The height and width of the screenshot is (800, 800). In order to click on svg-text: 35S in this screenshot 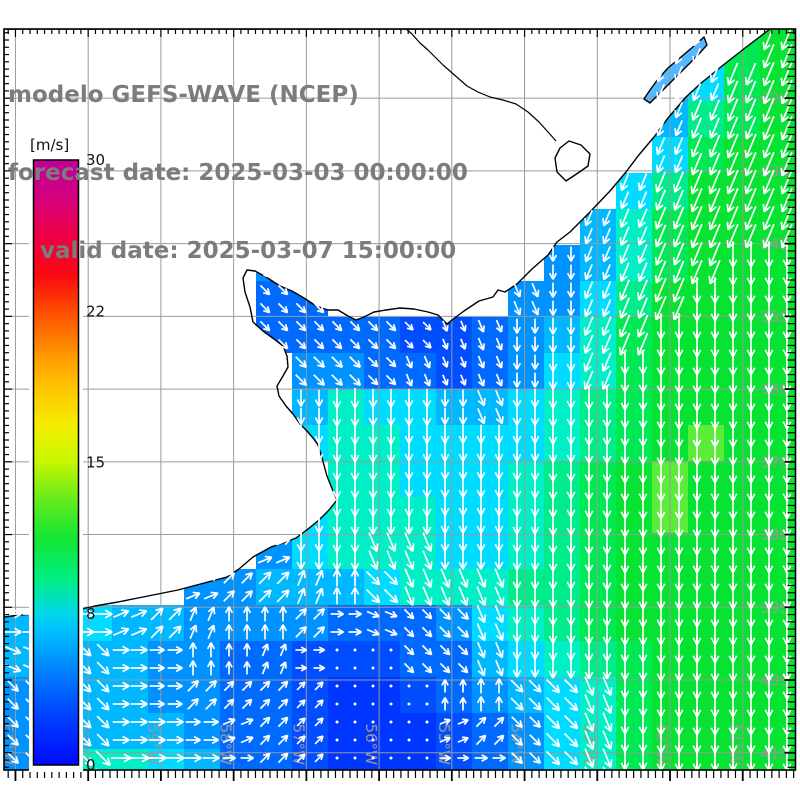, I will do `click(774, 317)`.